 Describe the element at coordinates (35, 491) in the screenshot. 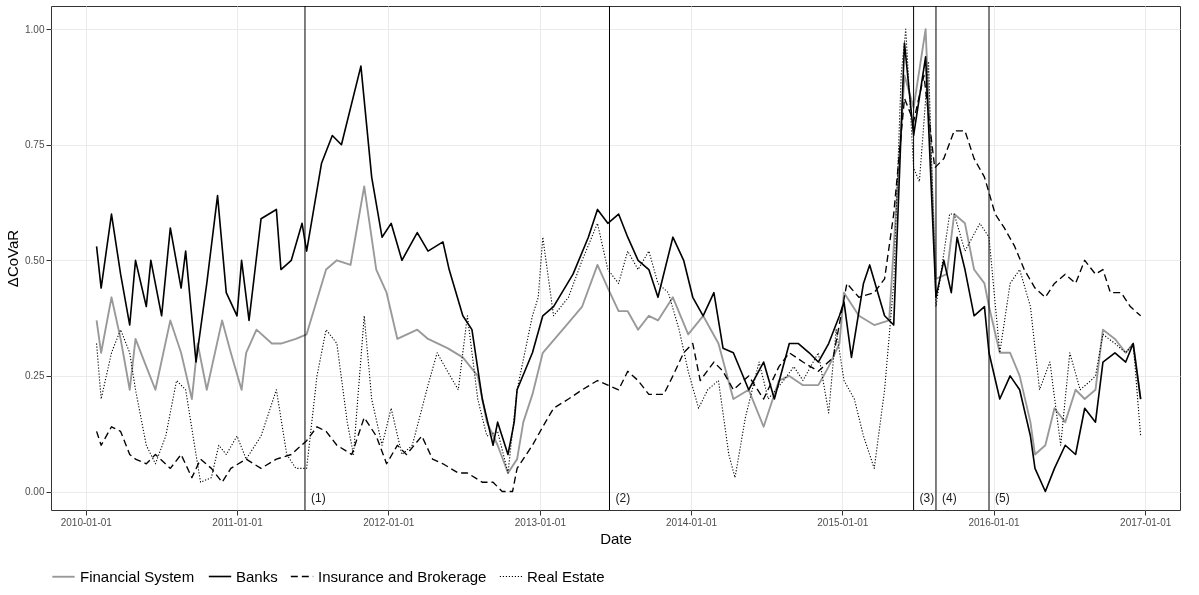

I see `y-tick-label: 0.00` at that location.